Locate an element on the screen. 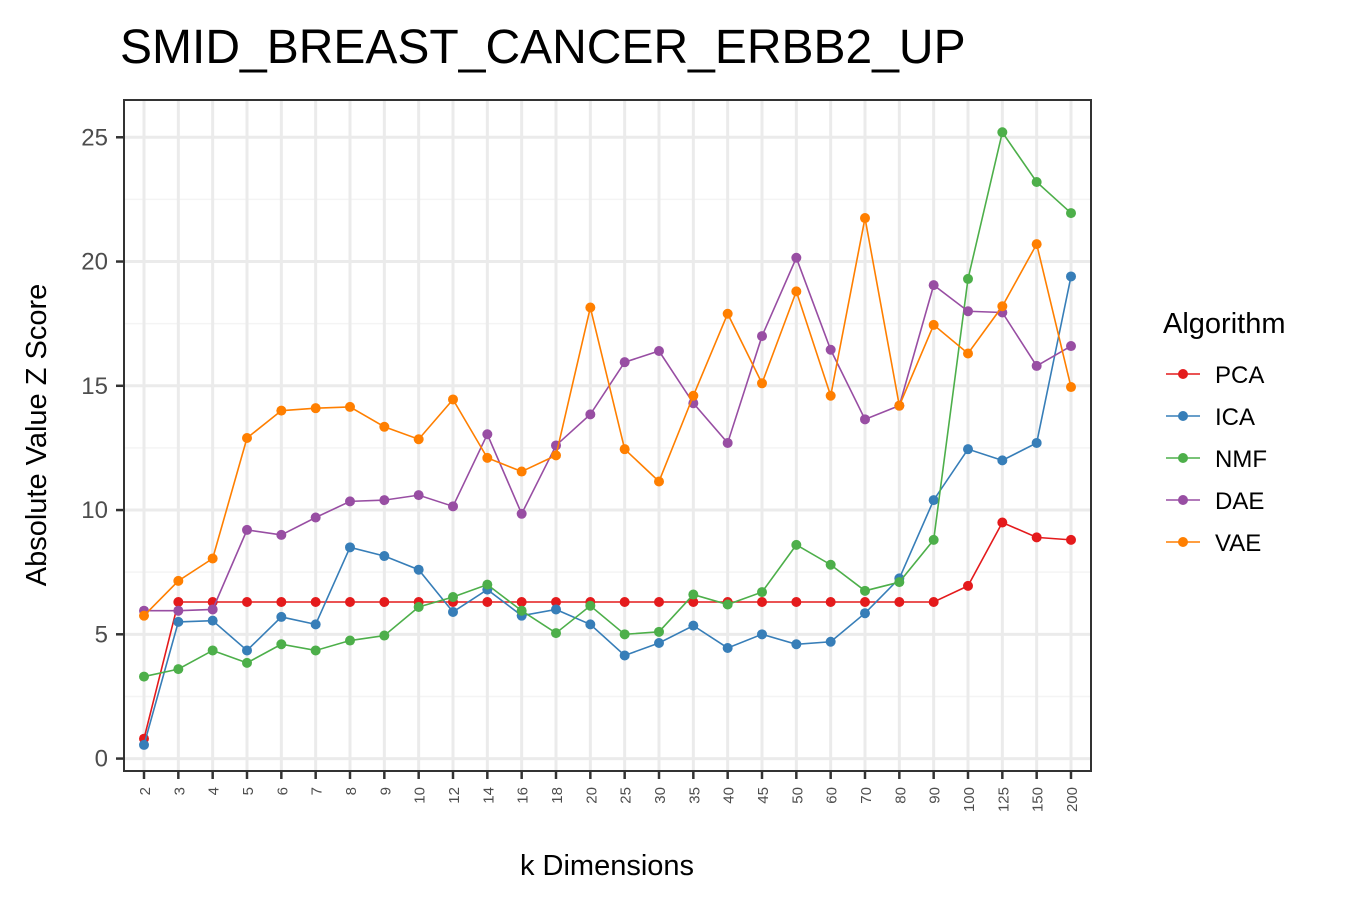 The height and width of the screenshot is (900, 1350). legend-item-pca: PCA is located at coordinates (1215, 375).